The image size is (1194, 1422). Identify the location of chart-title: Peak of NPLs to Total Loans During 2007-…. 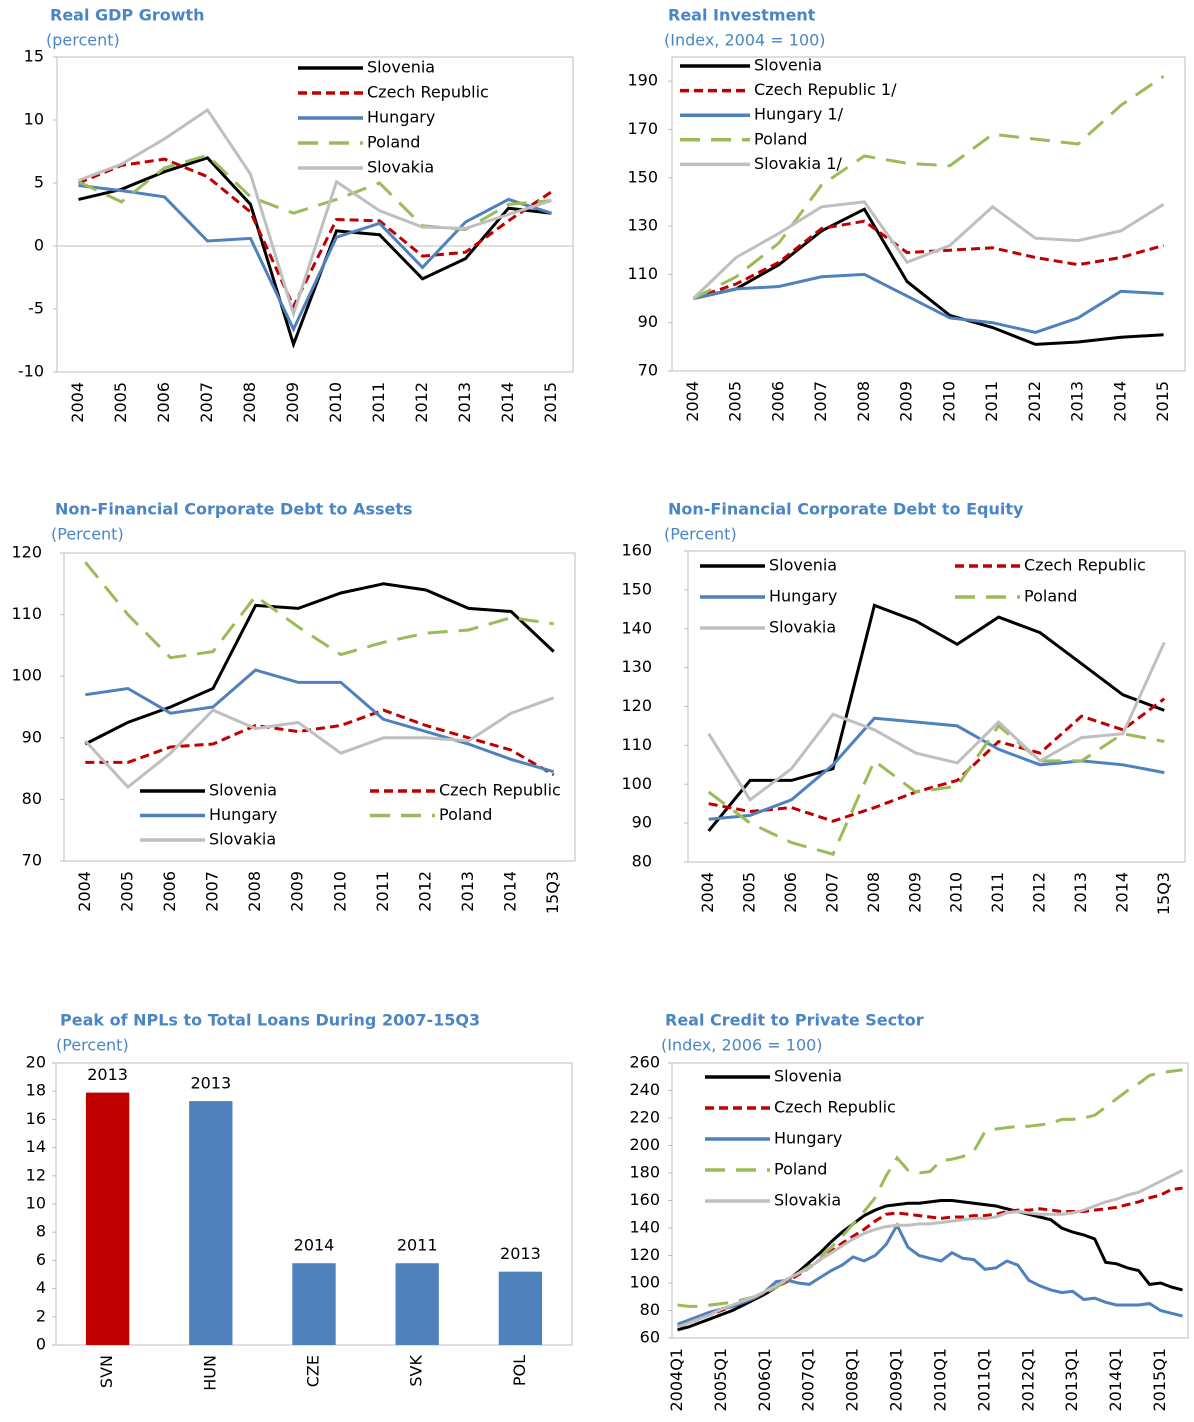
(270, 1020).